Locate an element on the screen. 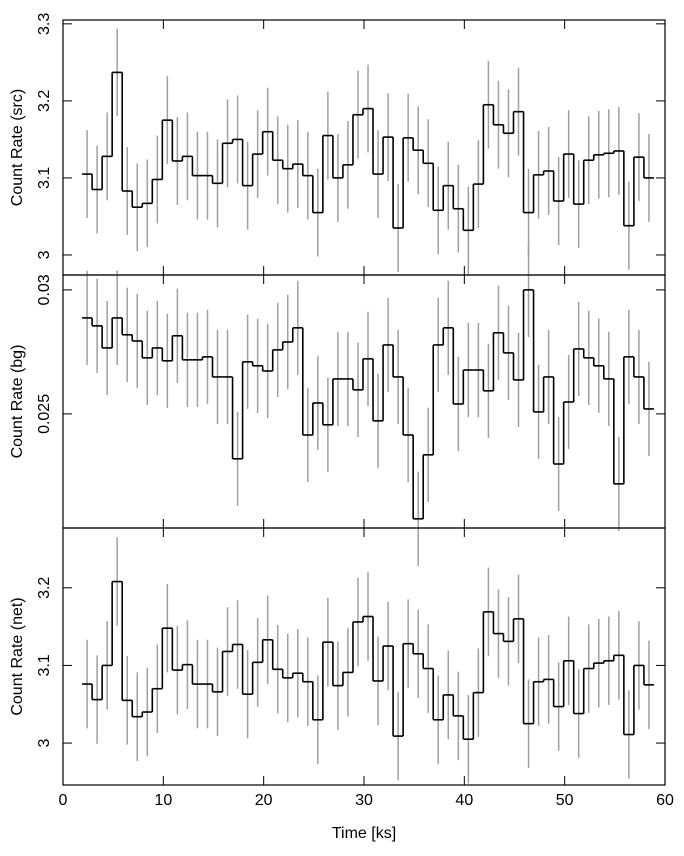 This screenshot has width=684, height=856. y-tick-label: 0.03 is located at coordinates (44, 289).